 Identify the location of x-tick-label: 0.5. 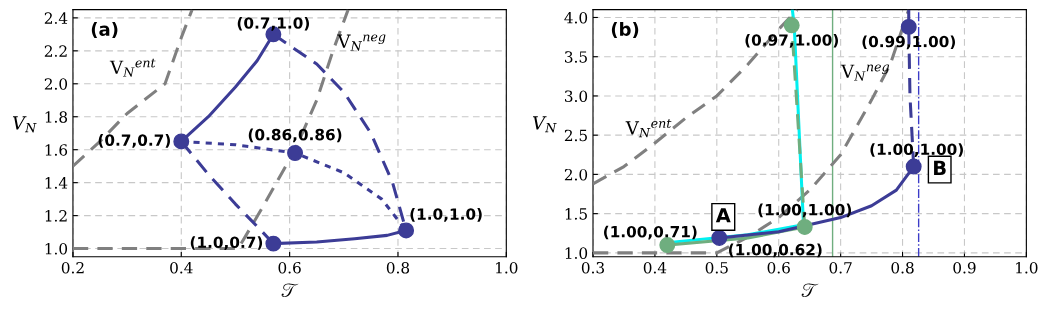
(716, 267).